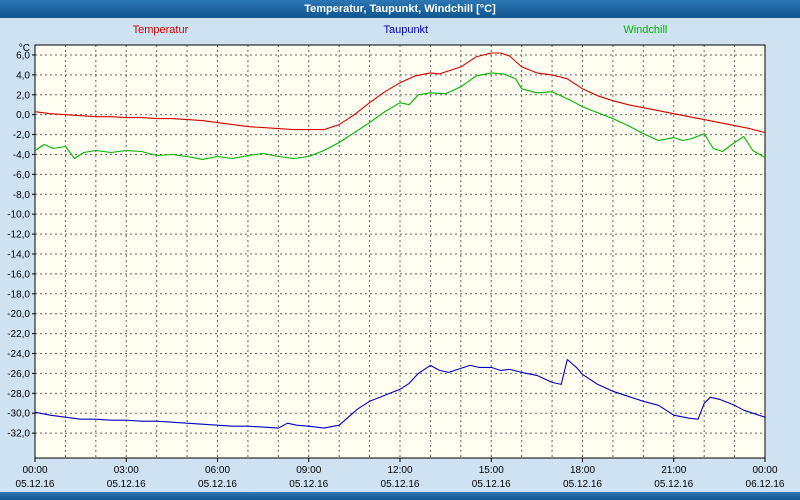 The image size is (800, 500). I want to click on y-tick-label: -14,0, so click(18, 254).